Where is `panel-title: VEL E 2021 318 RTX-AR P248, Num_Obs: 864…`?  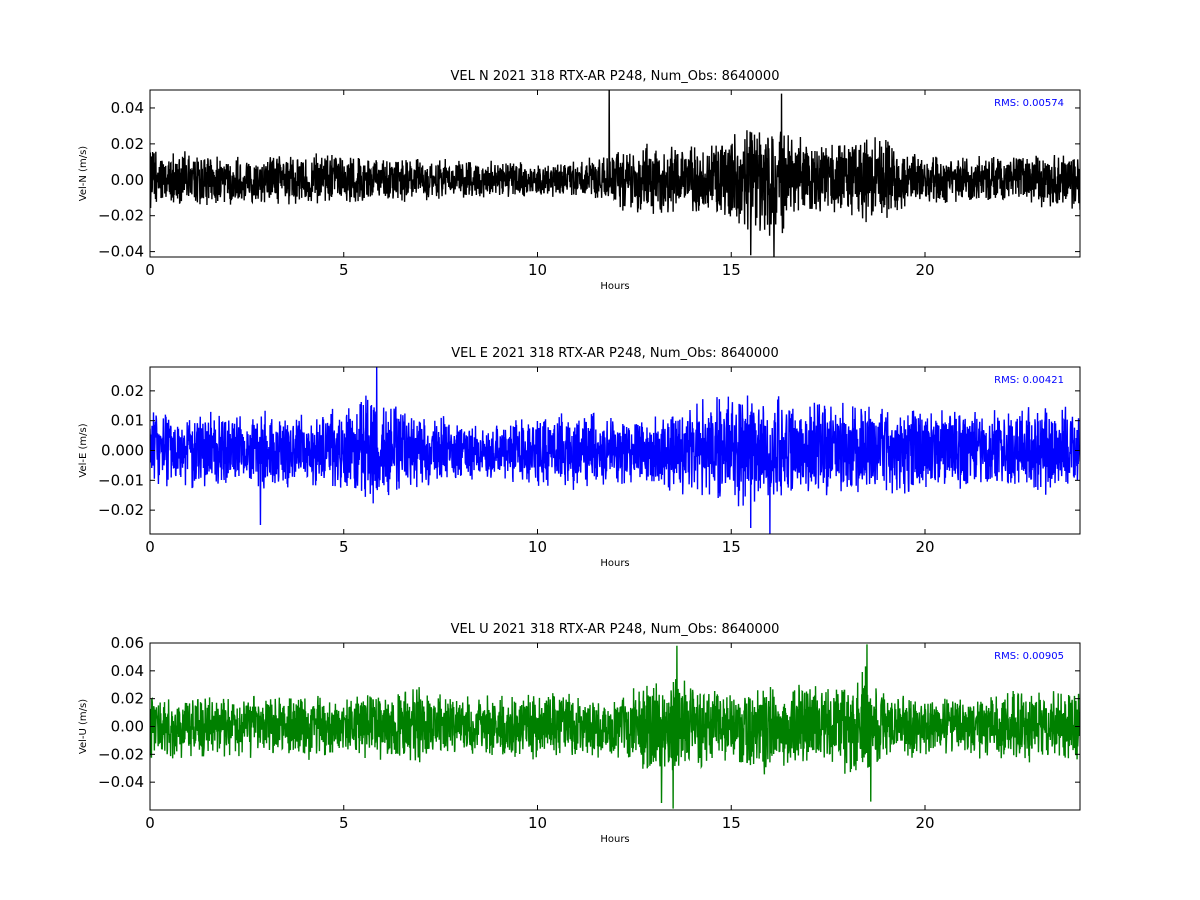
panel-title: VEL E 2021 318 RTX-AR P248, Num_Obs: 864… is located at coordinates (614, 353).